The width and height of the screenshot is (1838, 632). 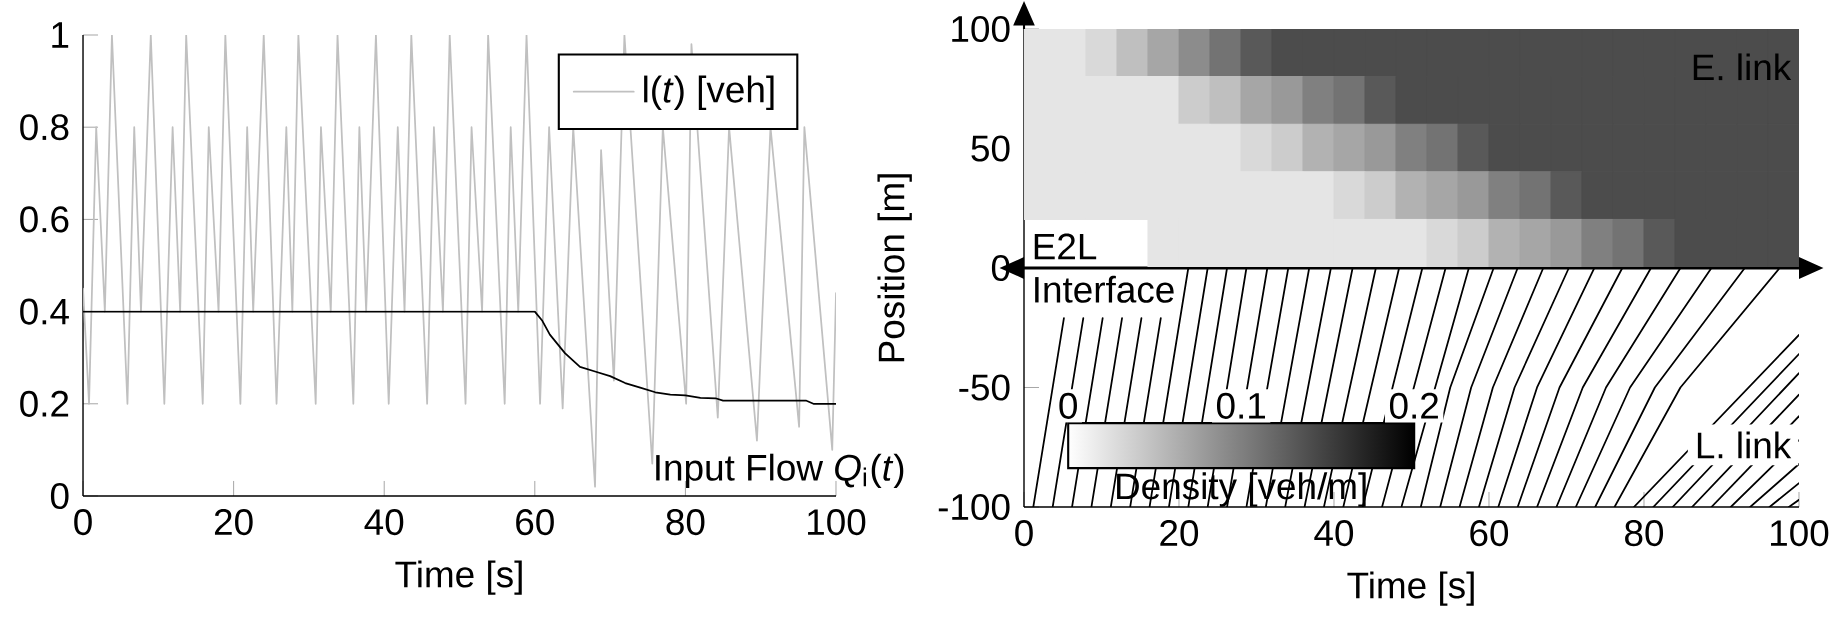 I want to click on legend-label: l(t) [veh], so click(x=709, y=92).